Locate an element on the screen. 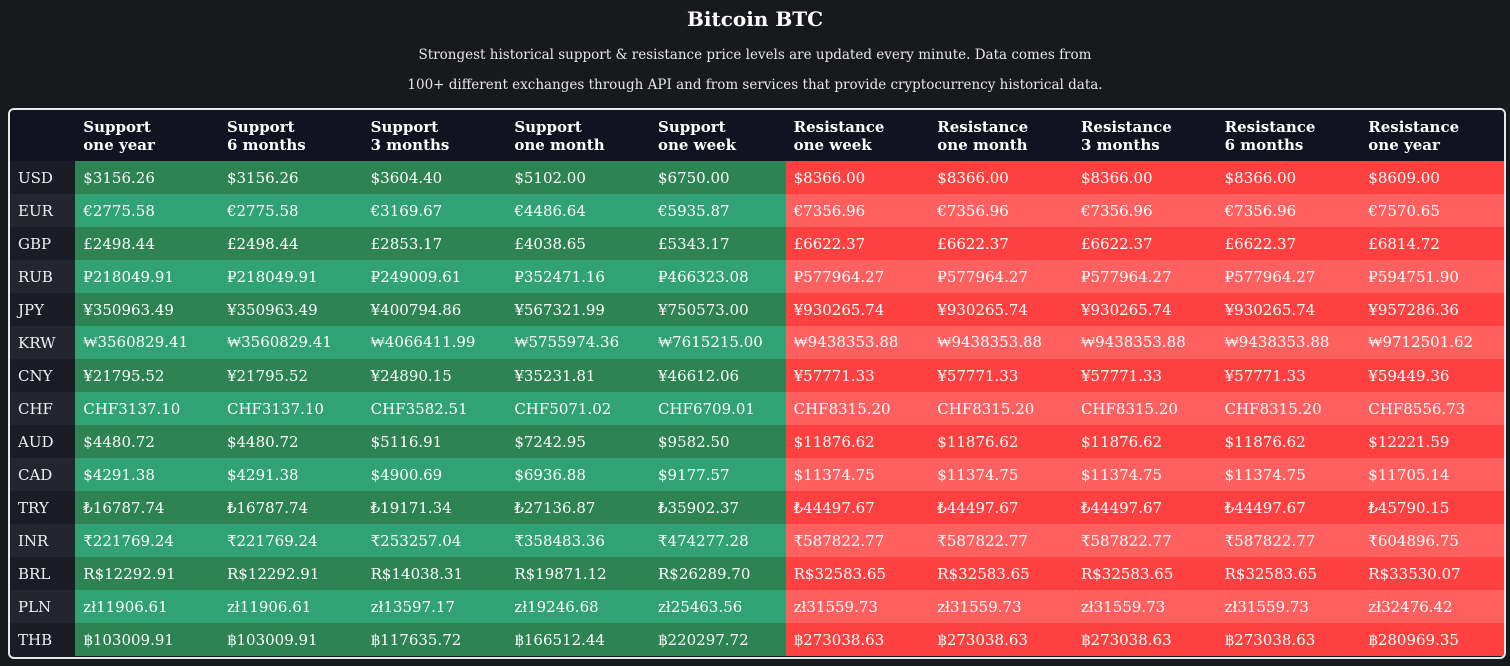 This screenshot has height=666, width=1510. support-value-cell: CHF3582.51 is located at coordinates (434, 408).